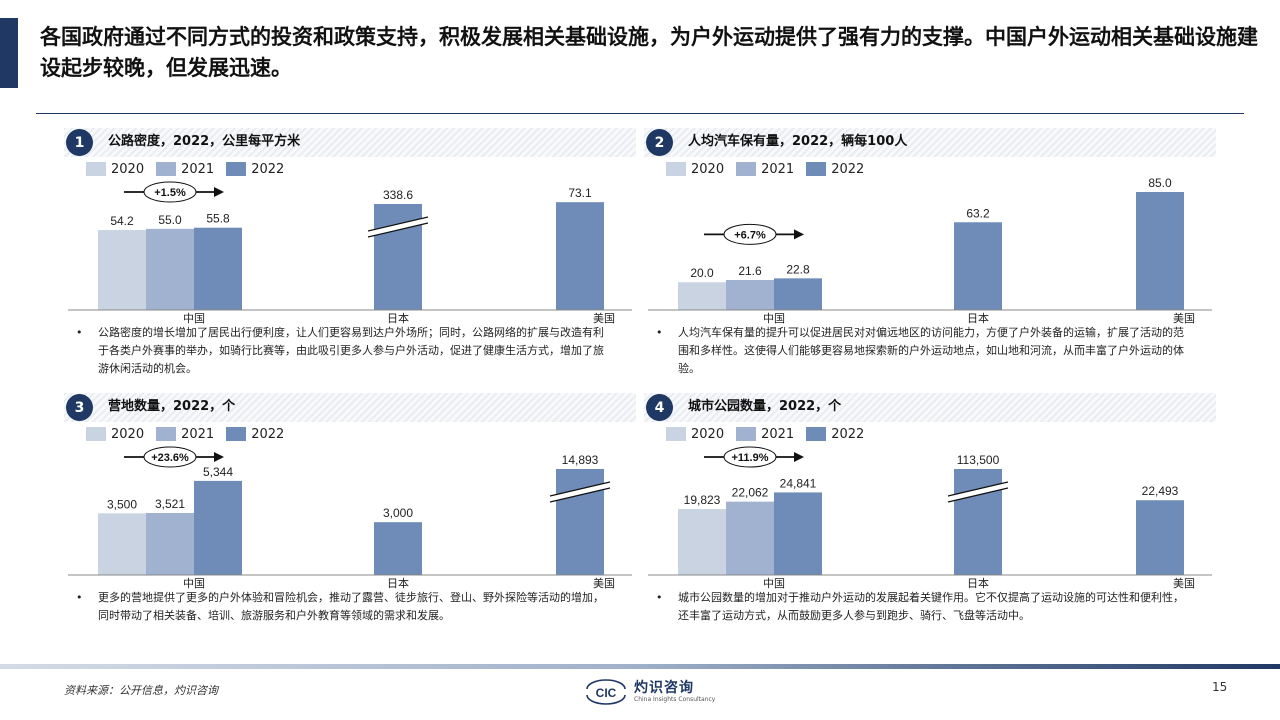 Image resolution: width=1280 pixels, height=720 pixels. What do you see at coordinates (170, 504) in the screenshot?
I see `data-label: 3,521` at bounding box center [170, 504].